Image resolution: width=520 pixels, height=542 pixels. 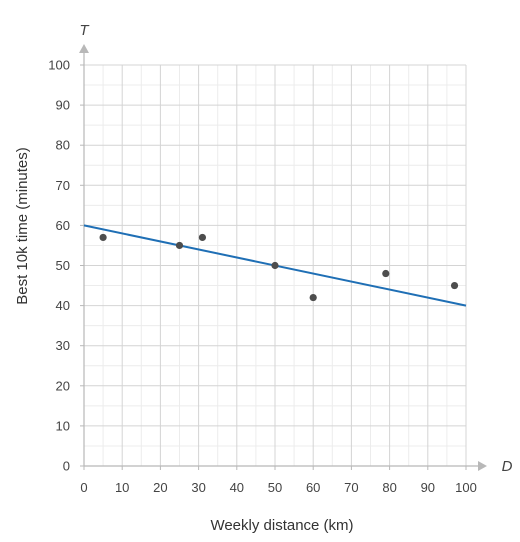 I want to click on x-tick-label: 40, so click(x=237, y=487).